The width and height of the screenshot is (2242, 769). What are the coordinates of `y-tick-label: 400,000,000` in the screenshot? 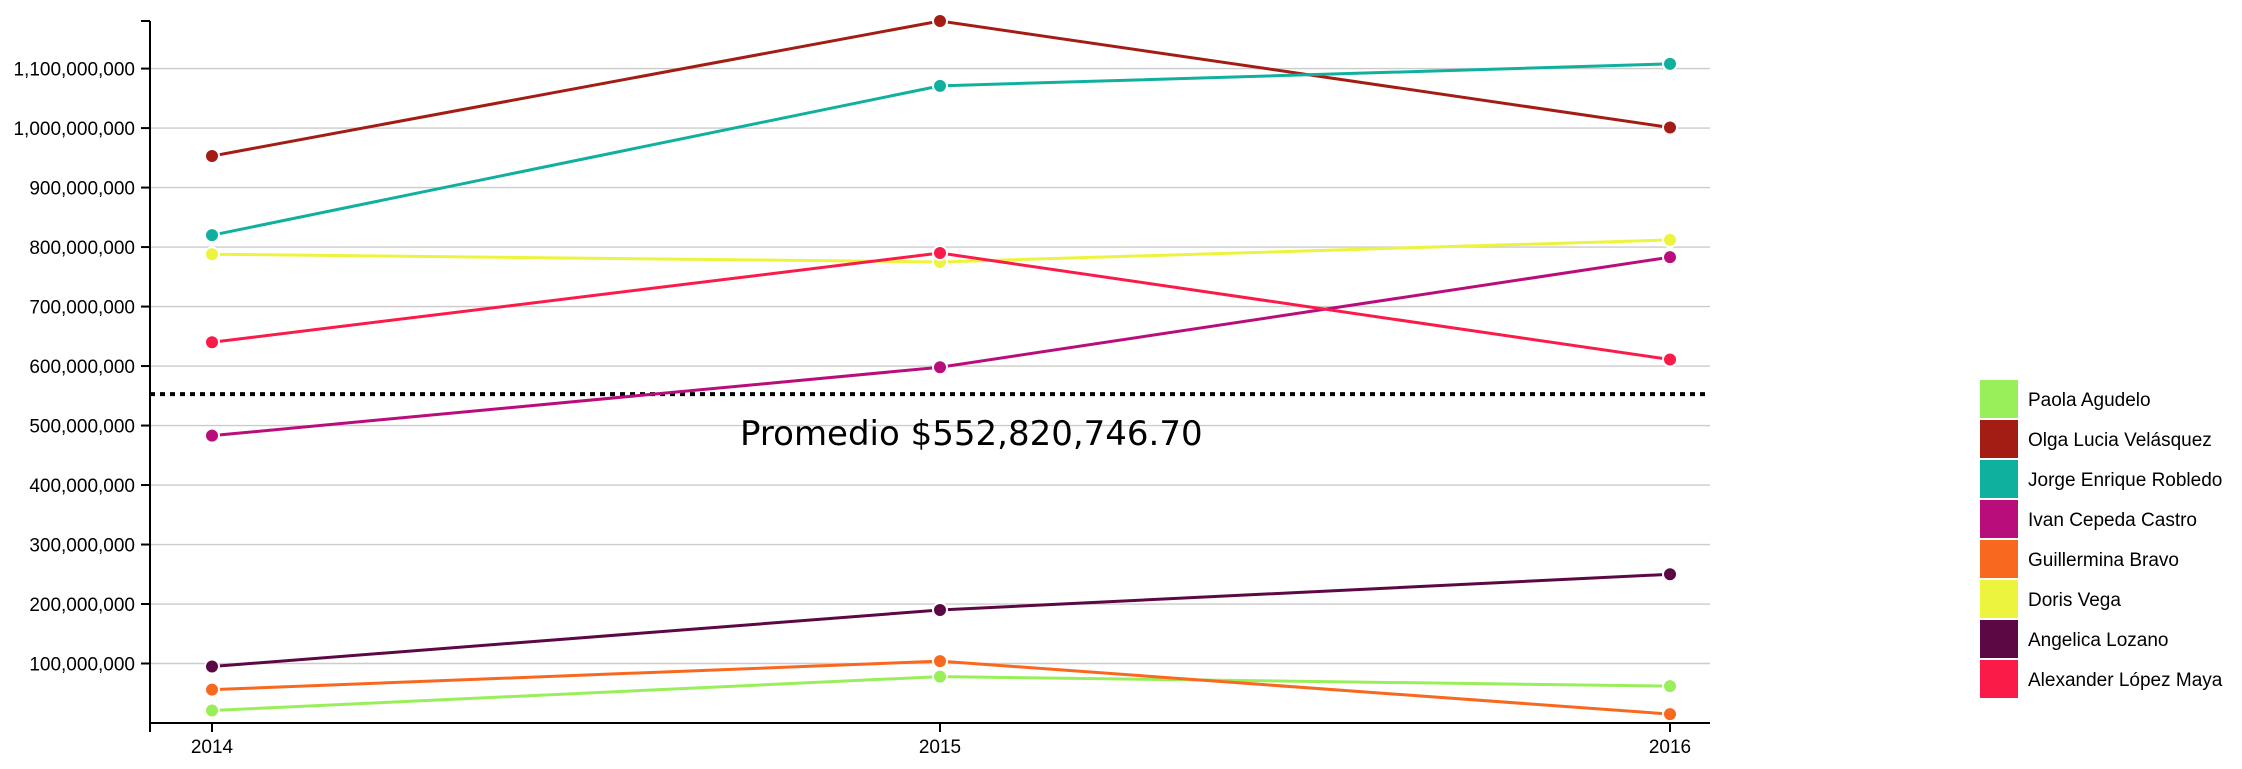 It's located at (82, 486).